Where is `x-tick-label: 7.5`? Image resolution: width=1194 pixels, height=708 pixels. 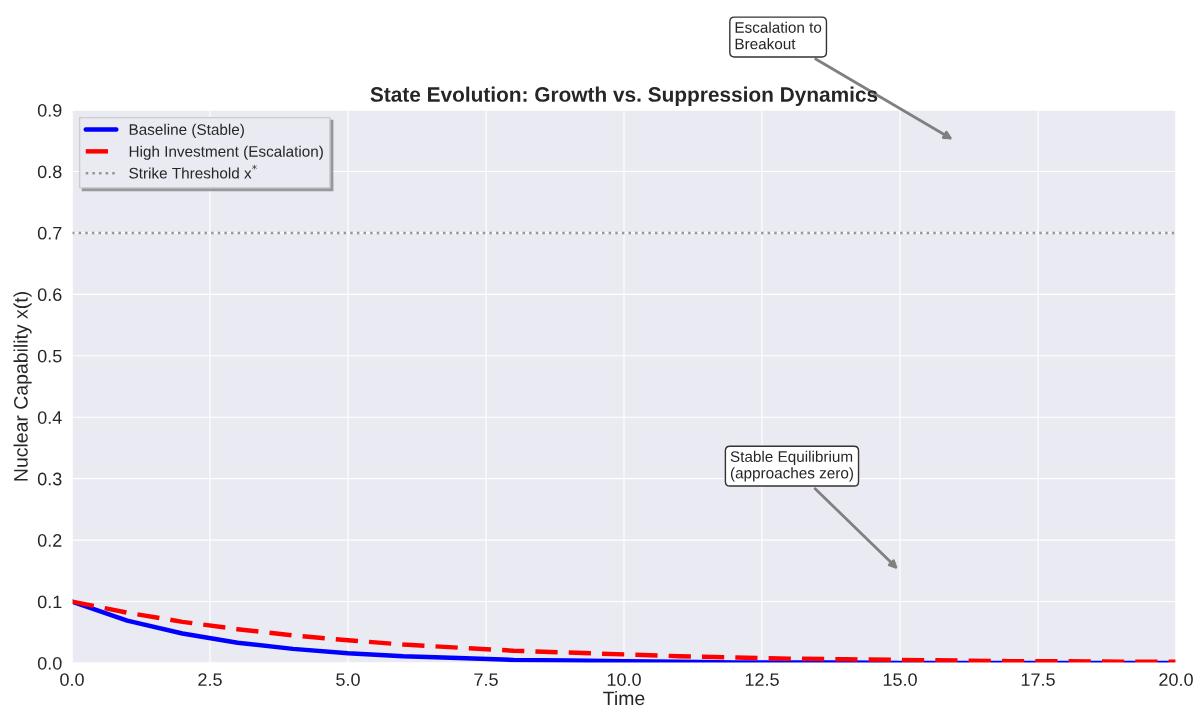 x-tick-label: 7.5 is located at coordinates (486, 679).